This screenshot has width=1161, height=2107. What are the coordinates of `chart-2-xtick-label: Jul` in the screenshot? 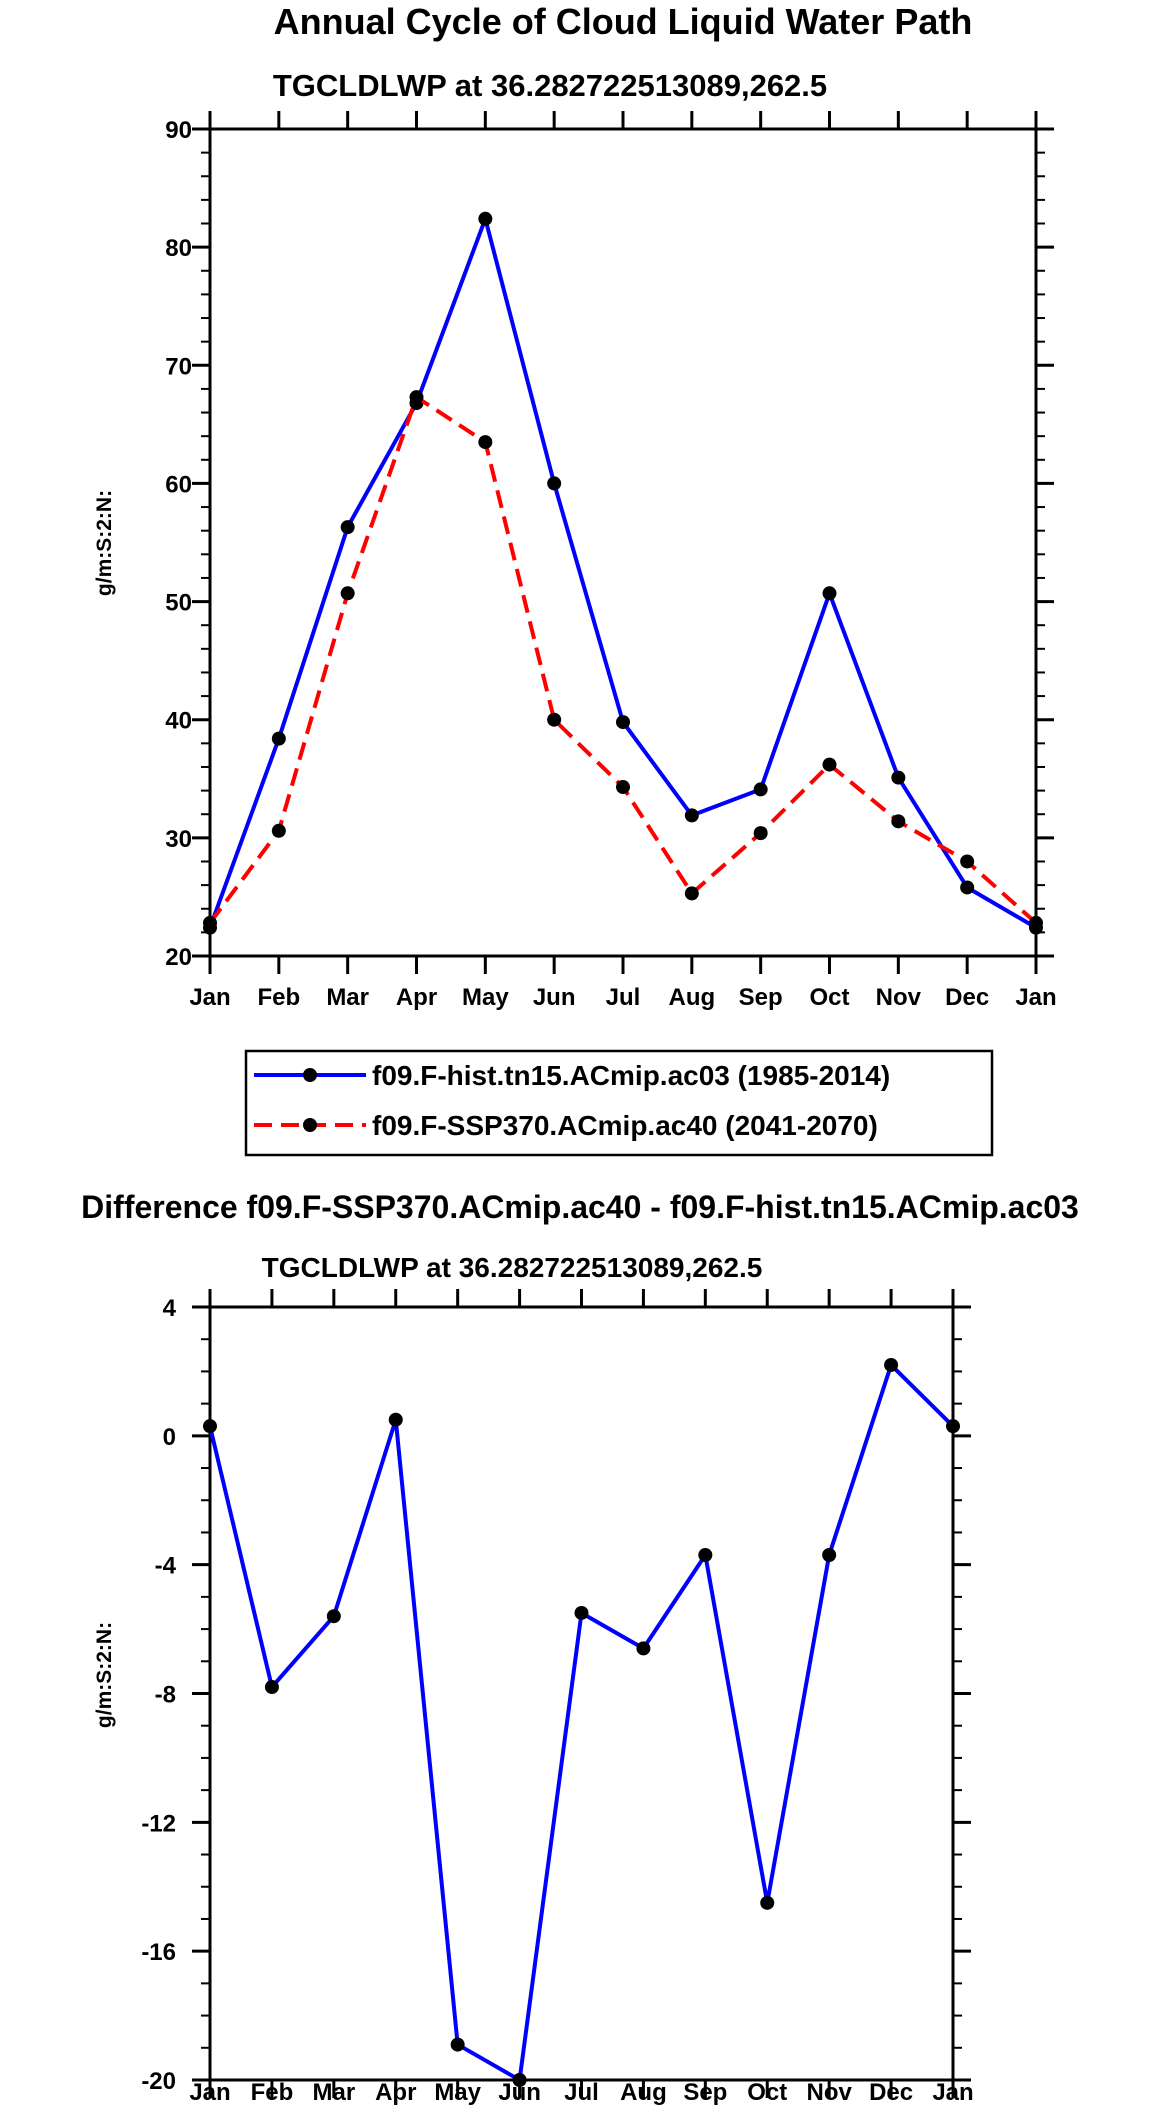 It's located at (581, 2092).